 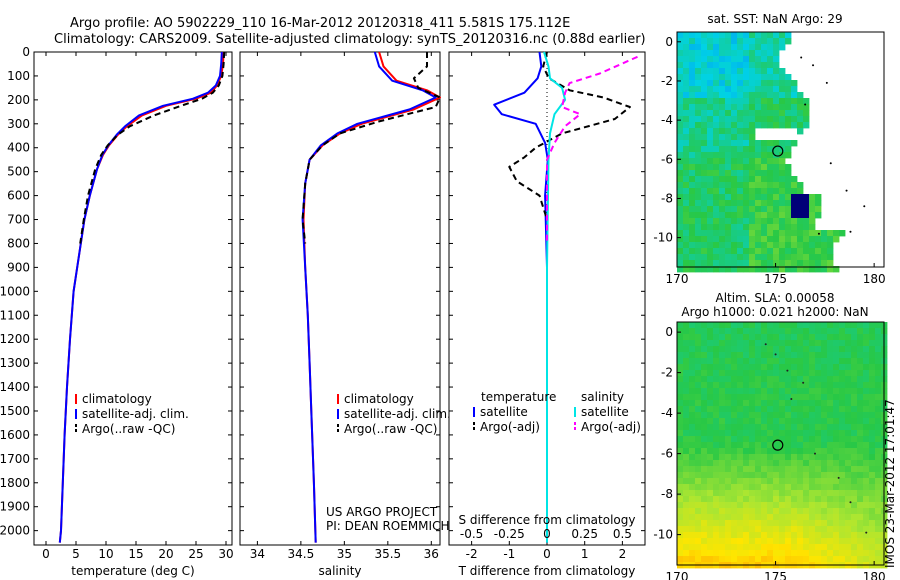 I want to click on x-tick-label: 35.5, so click(x=387, y=554).